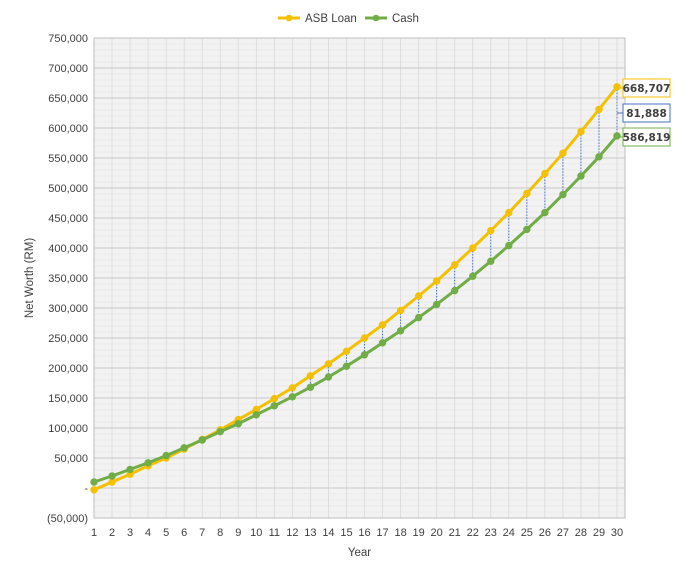 The height and width of the screenshot is (588, 689). What do you see at coordinates (617, 533) in the screenshot?
I see `x-tick-label: 30` at bounding box center [617, 533].